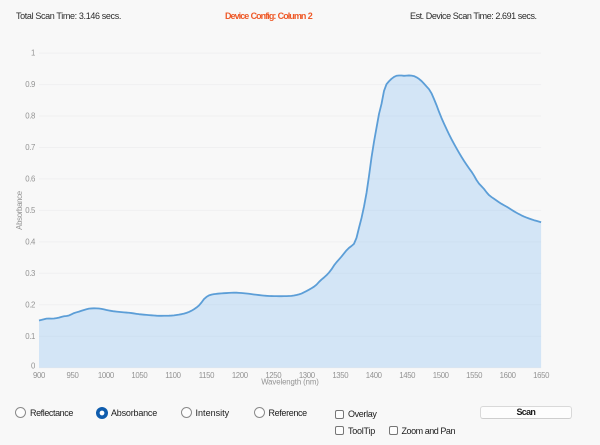 This screenshot has width=600, height=445. Describe the element at coordinates (19, 210) in the screenshot. I see `svg-text: Absorbance` at that location.